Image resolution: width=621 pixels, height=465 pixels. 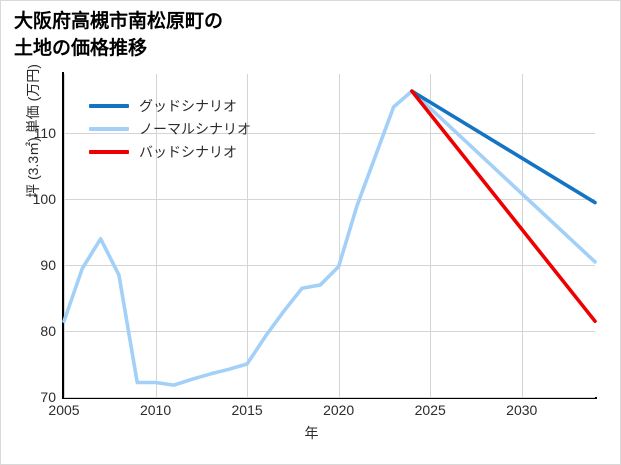 I want to click on legend-item-label: バッドシナリオ, so click(x=188, y=151).